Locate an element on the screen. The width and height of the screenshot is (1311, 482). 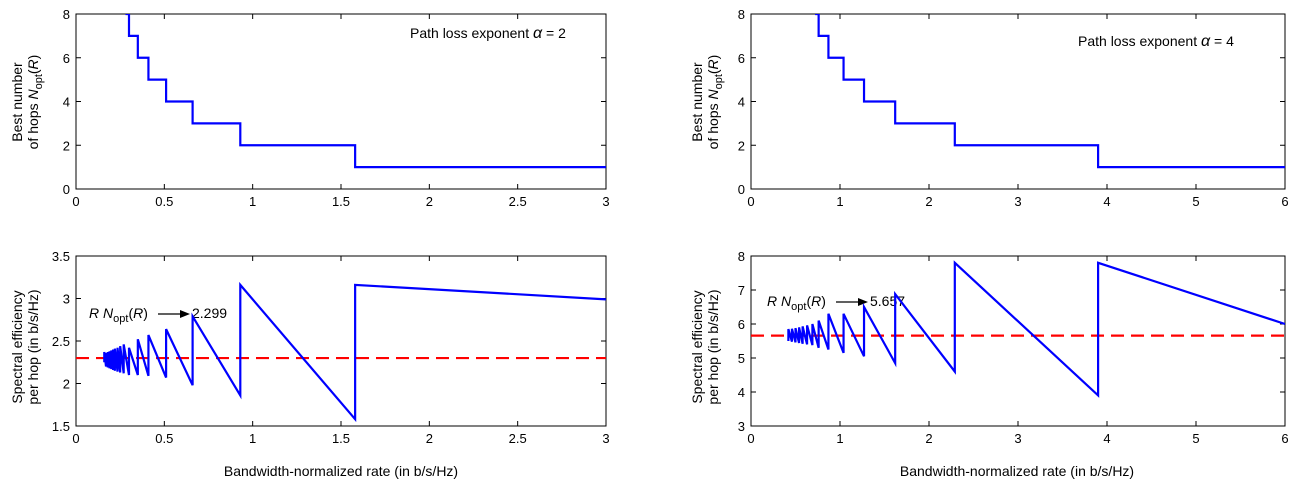
y-tick-label: 2.5 is located at coordinates (61, 341).